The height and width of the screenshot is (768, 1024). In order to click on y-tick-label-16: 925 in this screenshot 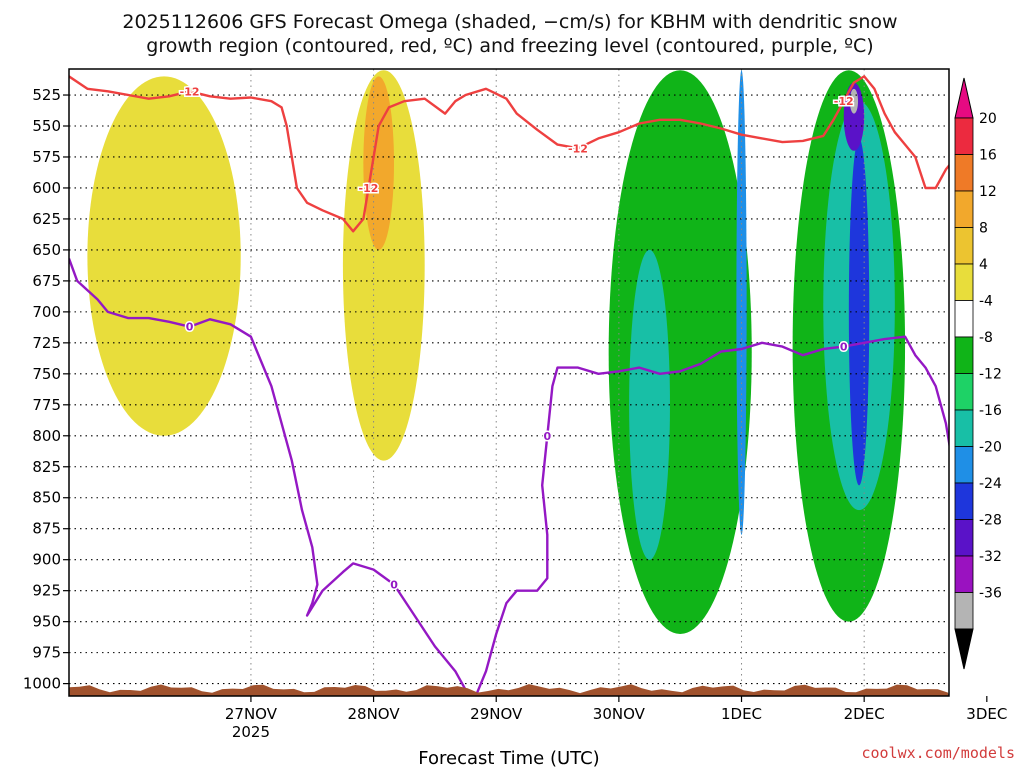, I will do `click(46, 591)`.